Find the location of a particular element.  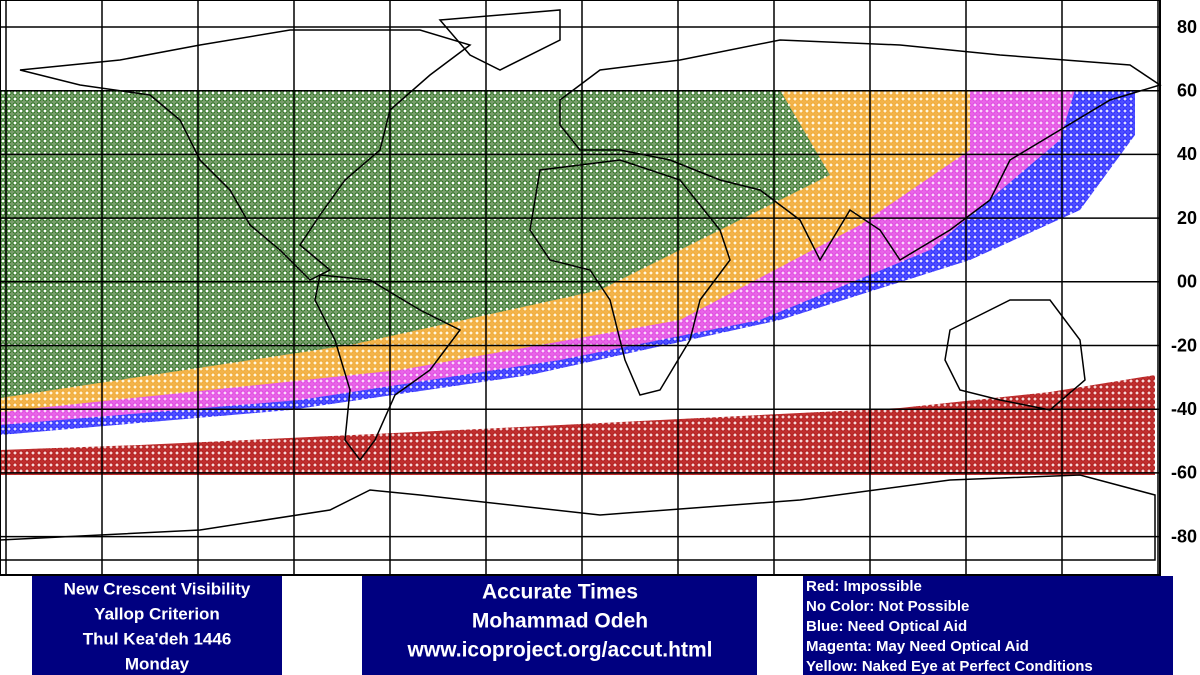

box-line: Yellow: Naked Eye at Perfect Conditions is located at coordinates (949, 666).